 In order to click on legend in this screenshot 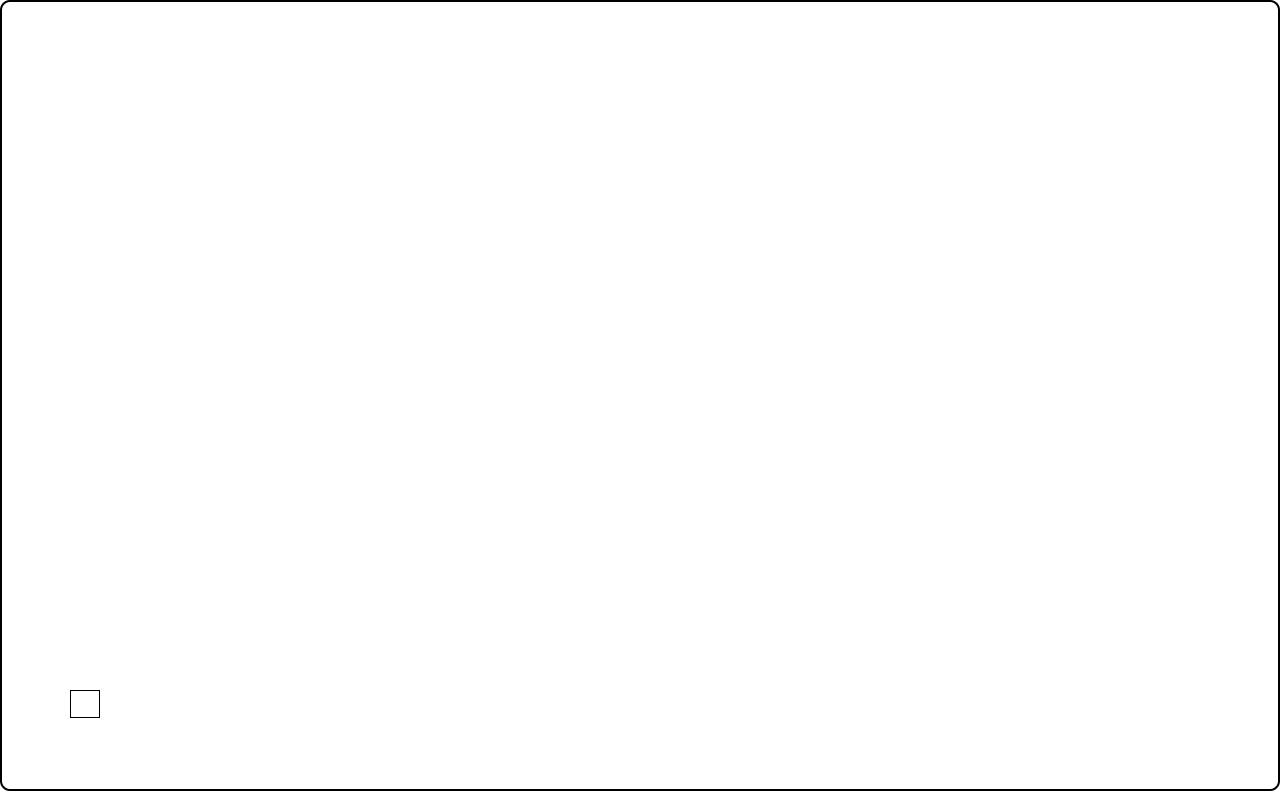, I will do `click(85, 704)`.